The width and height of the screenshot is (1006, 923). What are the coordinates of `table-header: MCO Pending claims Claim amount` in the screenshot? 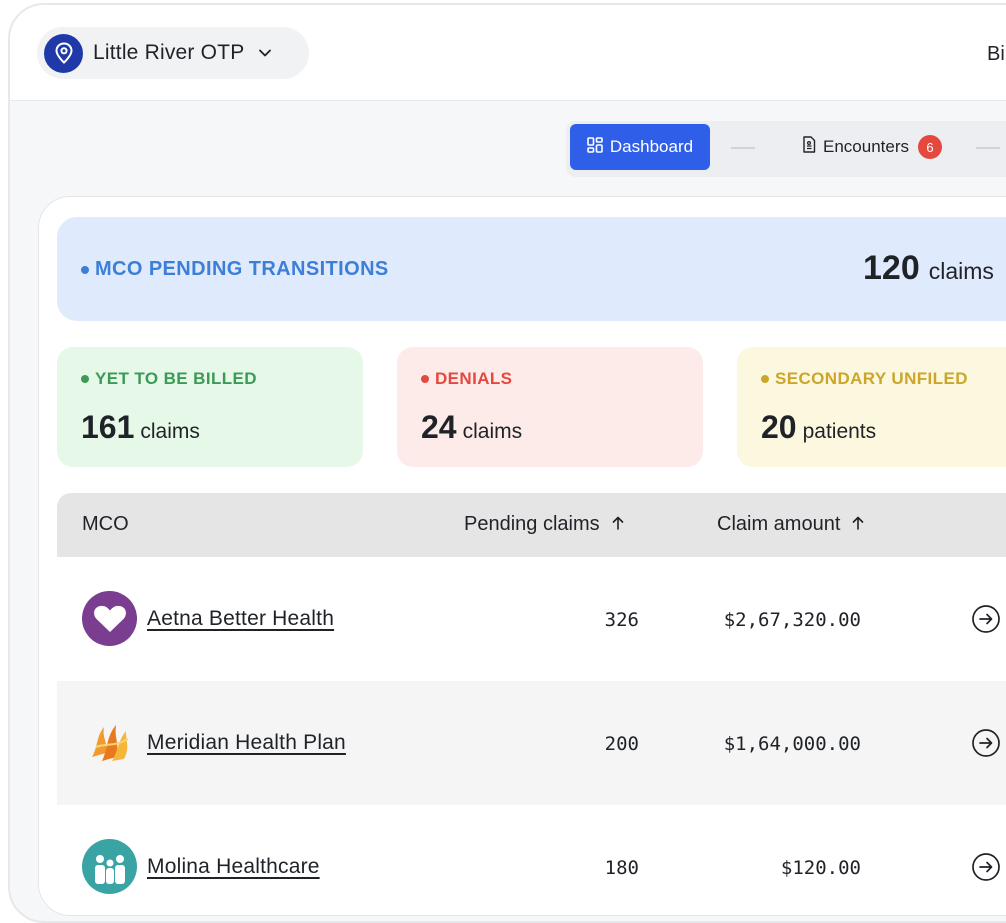 It's located at (531, 525).